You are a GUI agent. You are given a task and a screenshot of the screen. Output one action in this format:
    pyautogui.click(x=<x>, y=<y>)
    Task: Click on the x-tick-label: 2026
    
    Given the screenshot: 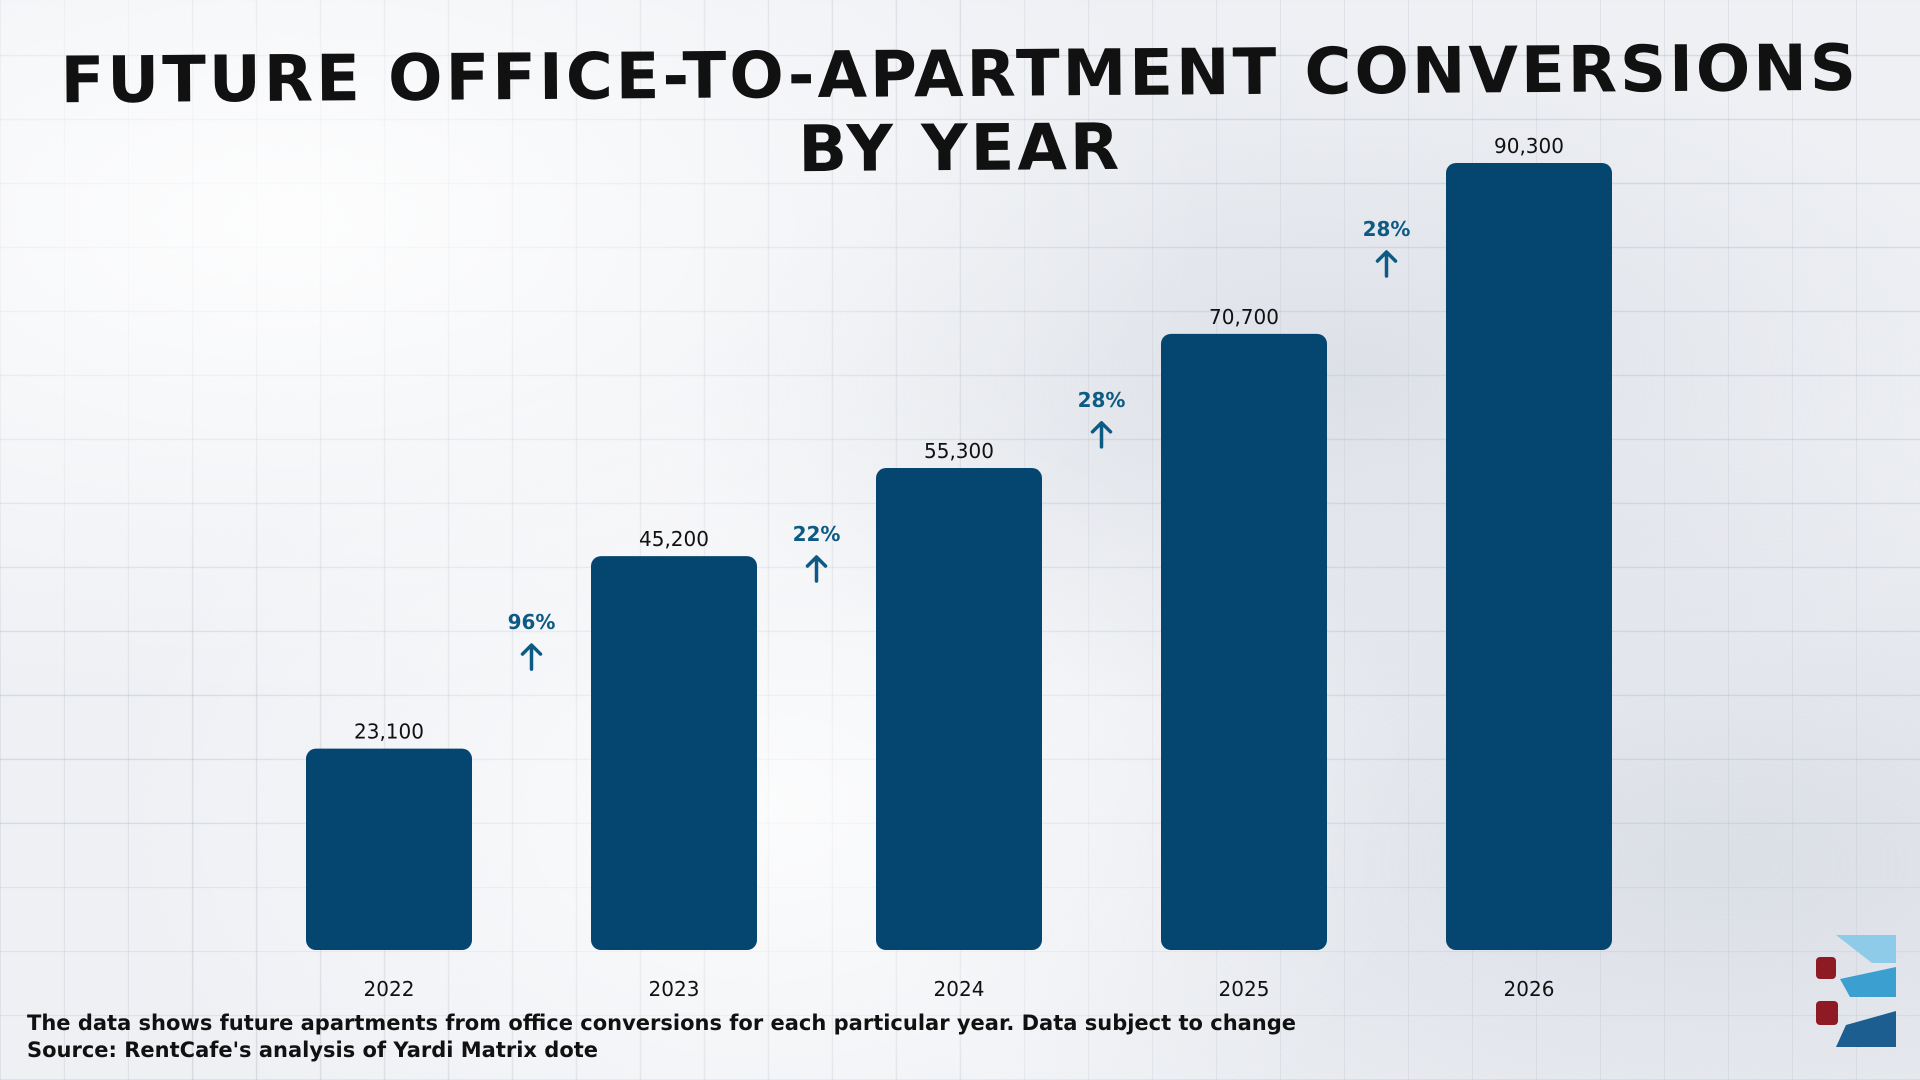 What is the action you would take?
    pyautogui.click(x=1529, y=989)
    